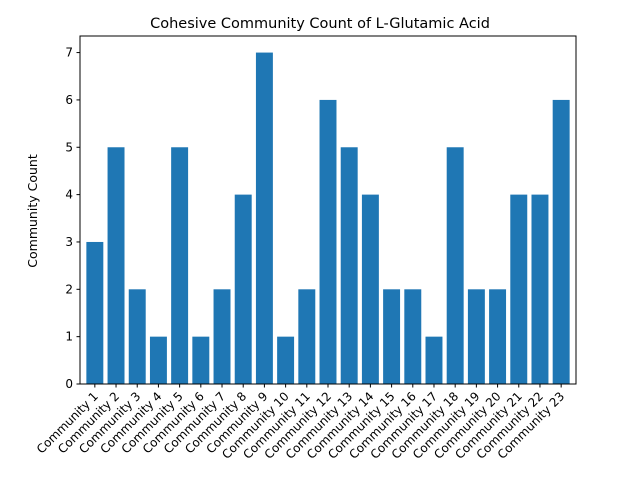 The image size is (640, 480). What do you see at coordinates (69, 242) in the screenshot?
I see `y-tick-label: 3` at bounding box center [69, 242].